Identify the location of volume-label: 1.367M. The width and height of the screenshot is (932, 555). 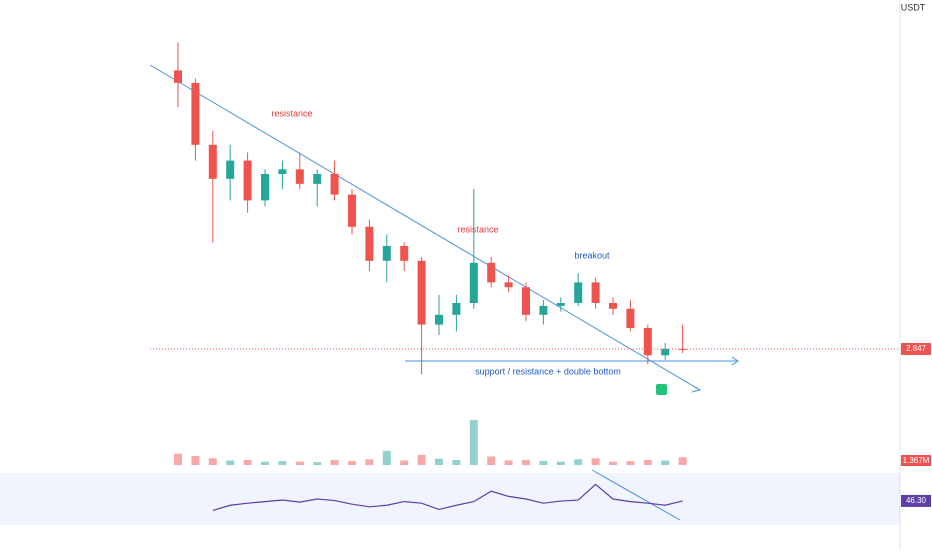
(916, 460).